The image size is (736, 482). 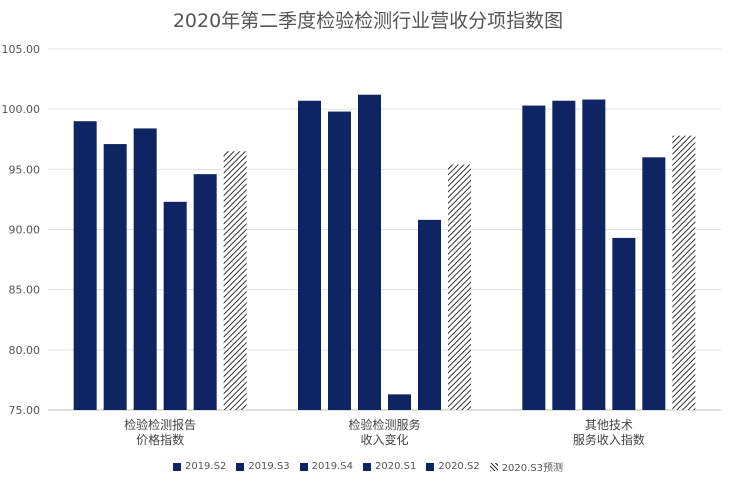 I want to click on bar-2020.S1-0, so click(x=175, y=305).